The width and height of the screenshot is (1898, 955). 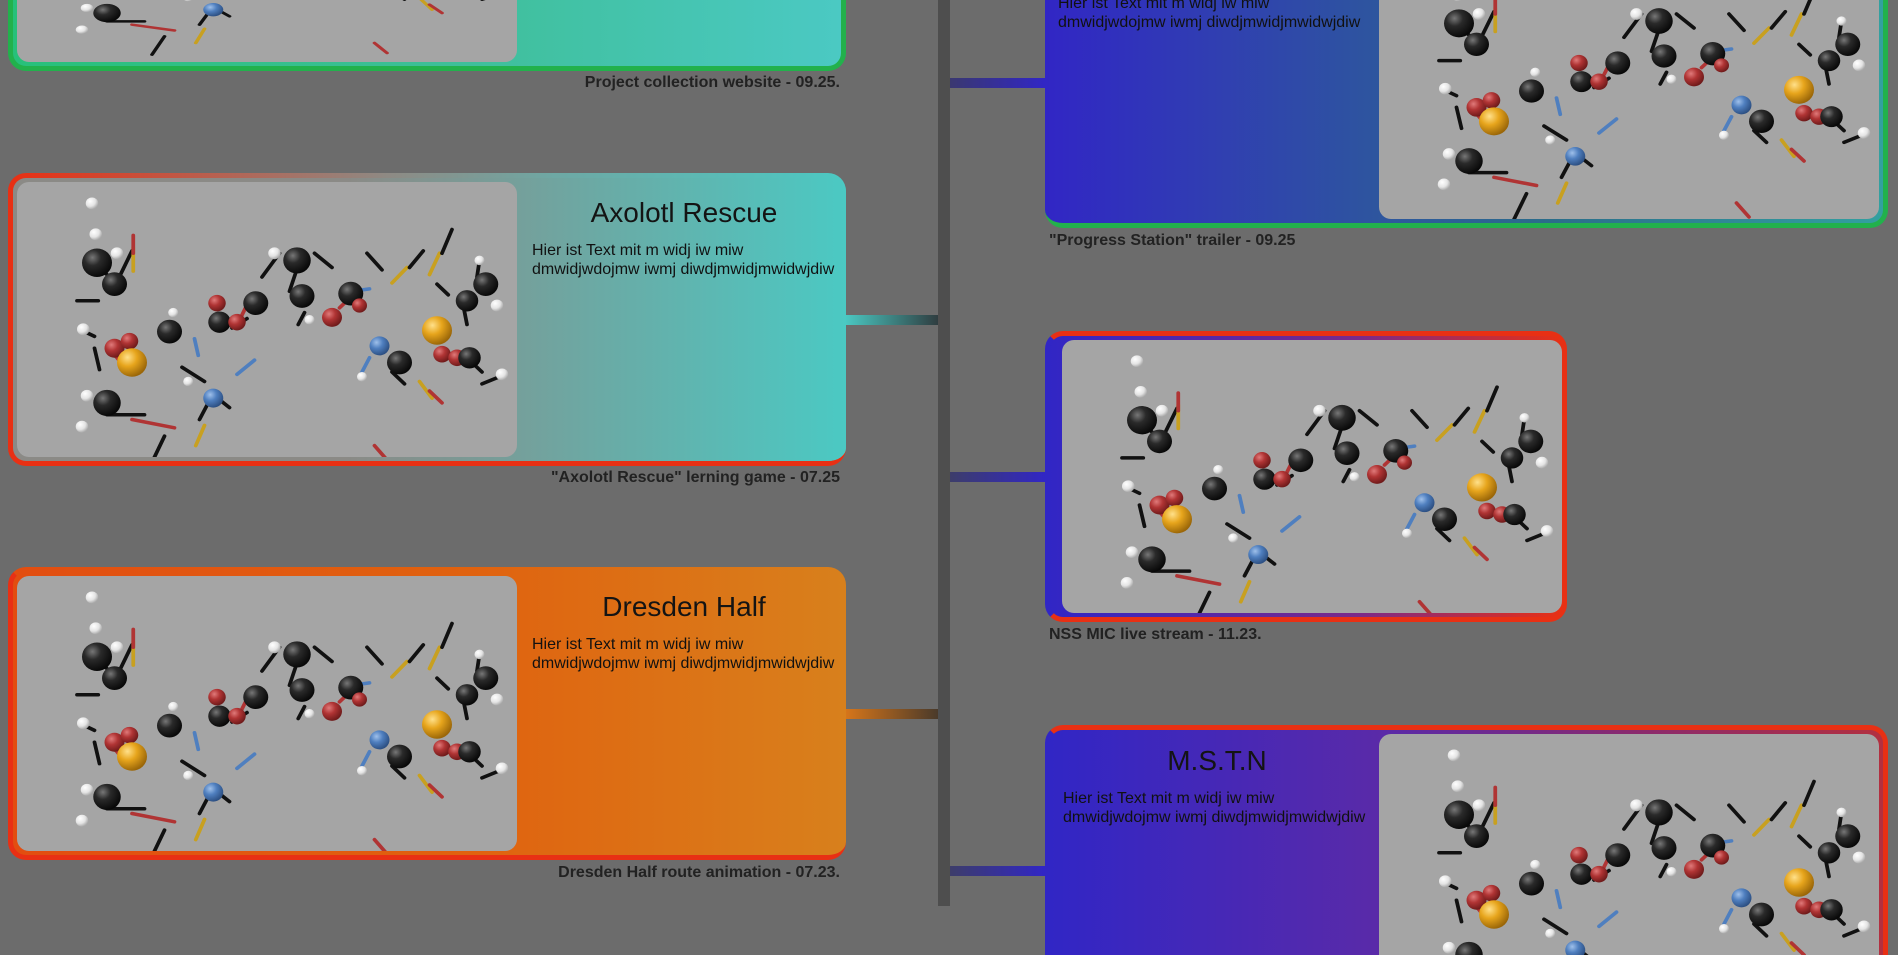 What do you see at coordinates (712, 82) in the screenshot?
I see `project-caption: Project collection website - 09.25.` at bounding box center [712, 82].